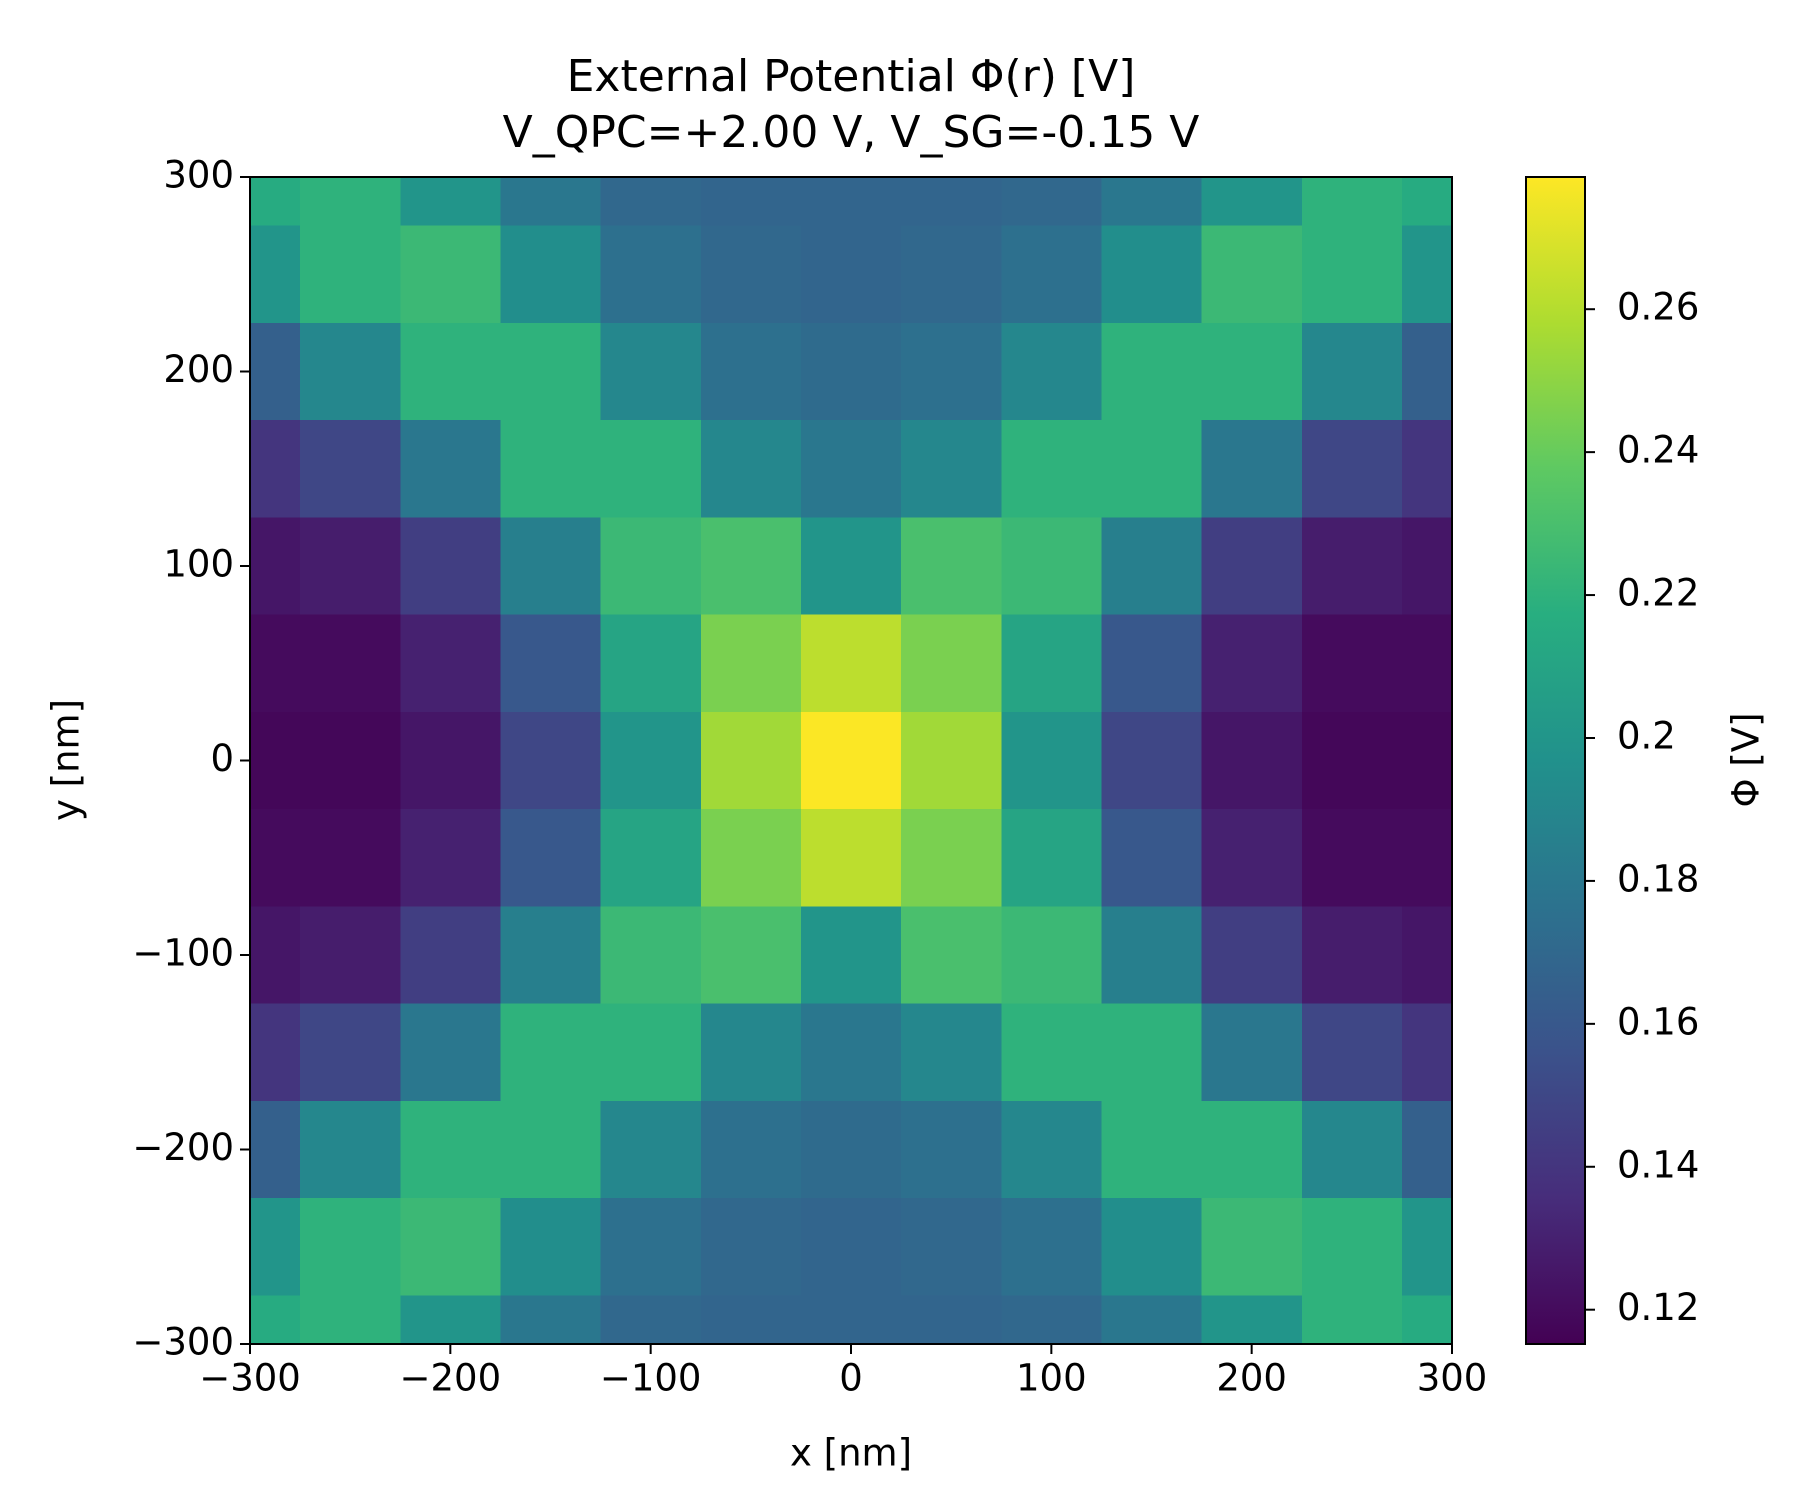 Image resolution: width=1800 pixels, height=1500 pixels. Describe the element at coordinates (1658, 1307) in the screenshot. I see `colorbar-tick-label: 0.12` at that location.